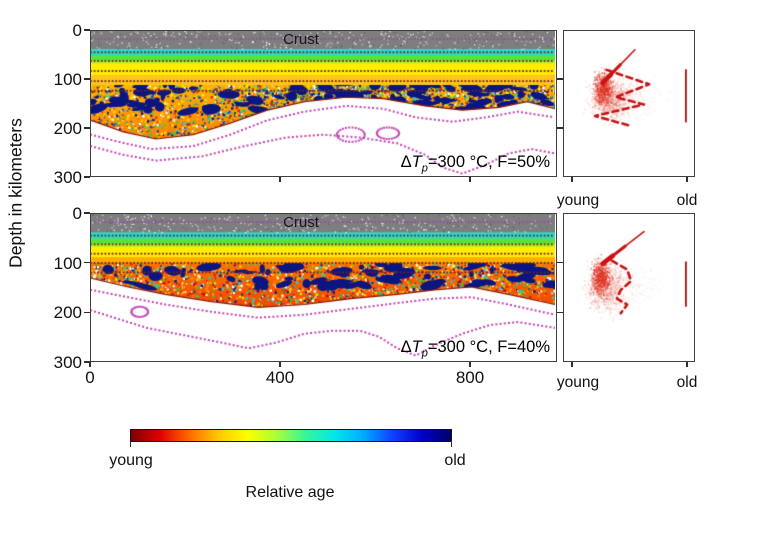 Image resolution: width=770 pixels, height=535 pixels. I want to click on annotation-top: ΔTp=300 °C, F=50%, so click(475, 163).